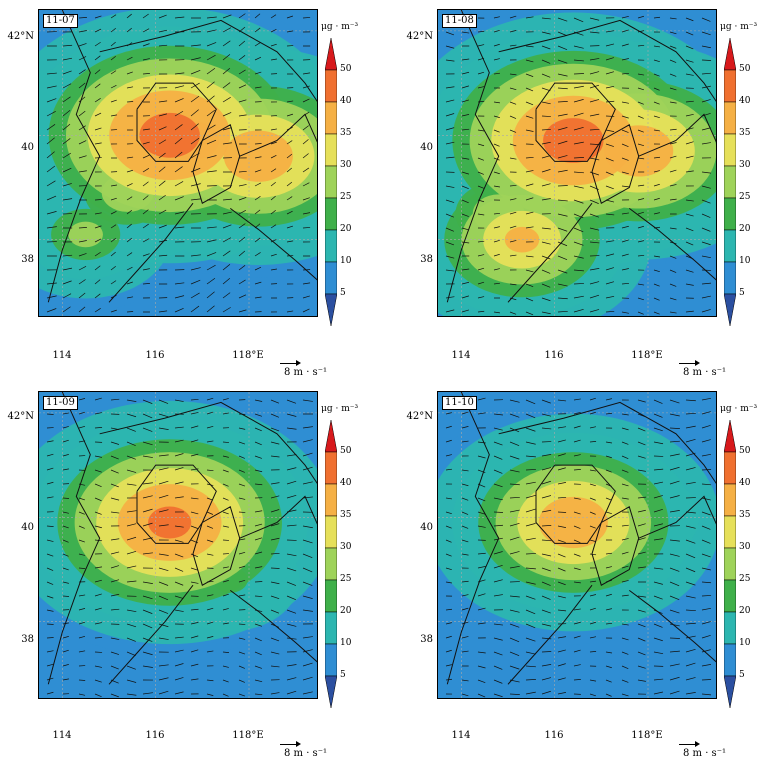 This screenshot has width=774, height=765. Describe the element at coordinates (62, 735) in the screenshot. I see `lon-tick-114: 114` at that location.